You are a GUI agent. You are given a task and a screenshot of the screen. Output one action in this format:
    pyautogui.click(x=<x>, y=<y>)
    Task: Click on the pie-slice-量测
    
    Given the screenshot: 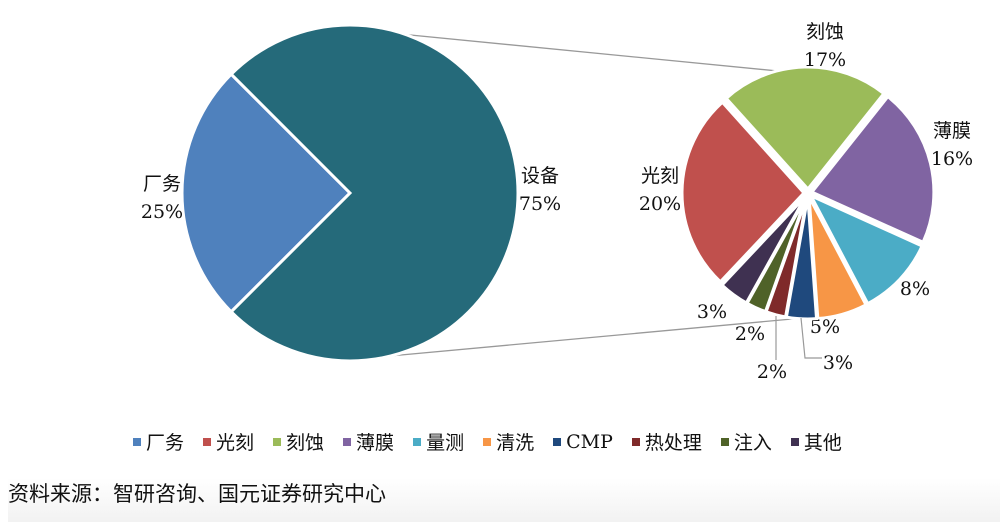 What is the action you would take?
    pyautogui.click(x=866, y=249)
    